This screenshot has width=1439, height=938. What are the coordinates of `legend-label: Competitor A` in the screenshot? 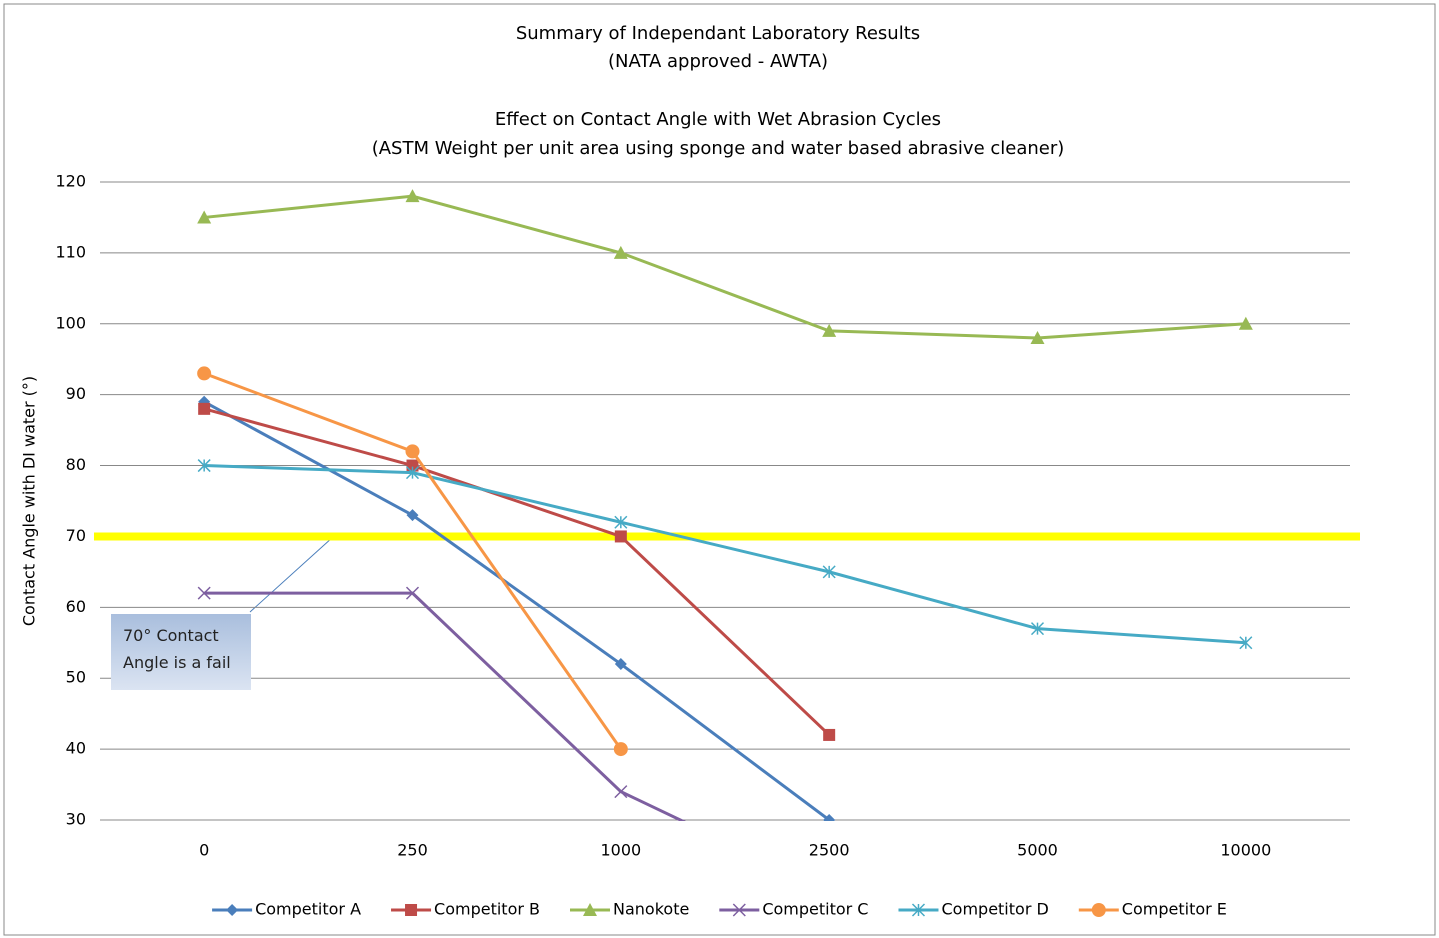 It's located at (308, 909).